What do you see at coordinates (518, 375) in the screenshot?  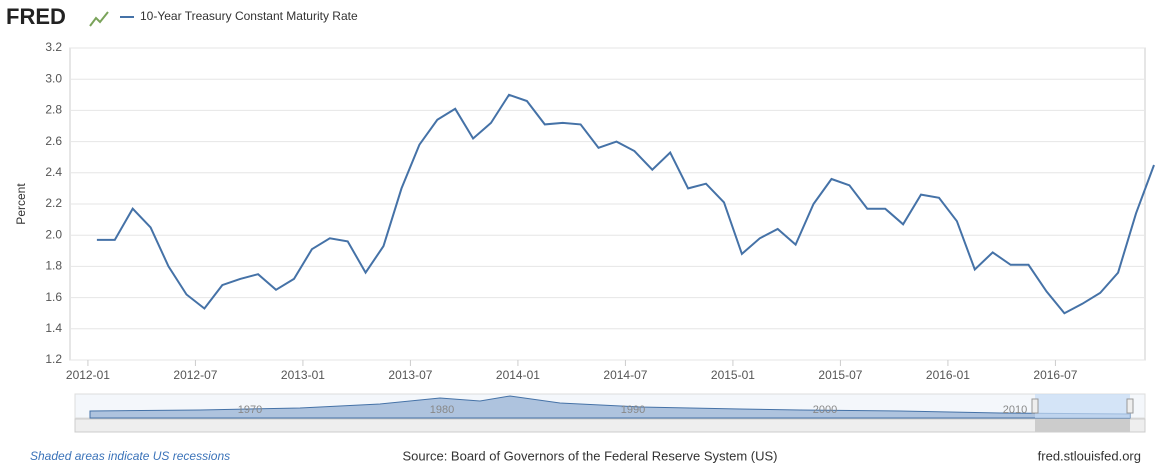 I see `x-tick-label: 2014-01` at bounding box center [518, 375].